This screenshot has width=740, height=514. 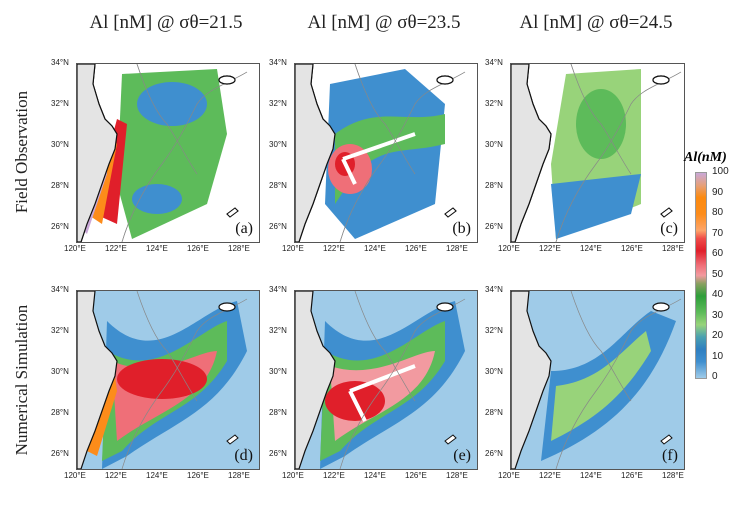 What do you see at coordinates (718, 253) in the screenshot?
I see `colorbar-tick: 60` at bounding box center [718, 253].